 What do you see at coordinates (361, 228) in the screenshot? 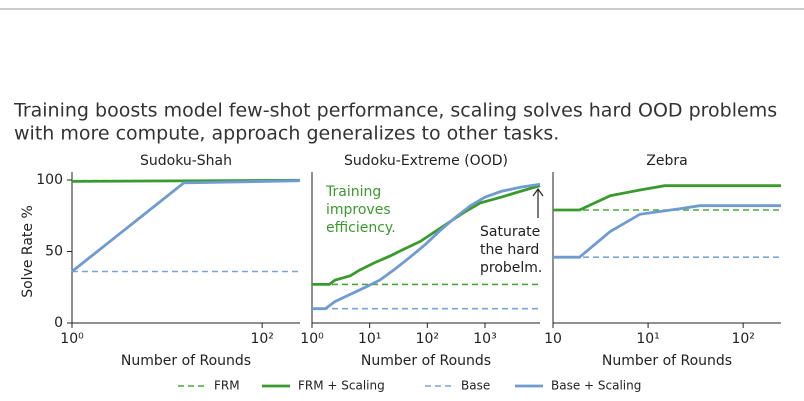
I see `annotation: efficiency.` at bounding box center [361, 228].